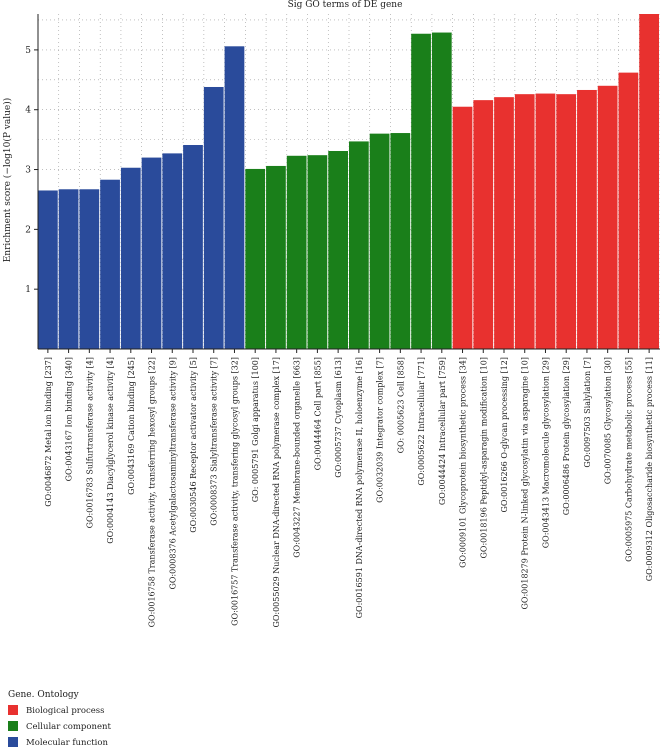  I want to click on y-axis-label: Enrichment score (−log10(P value)), so click(7, 180).